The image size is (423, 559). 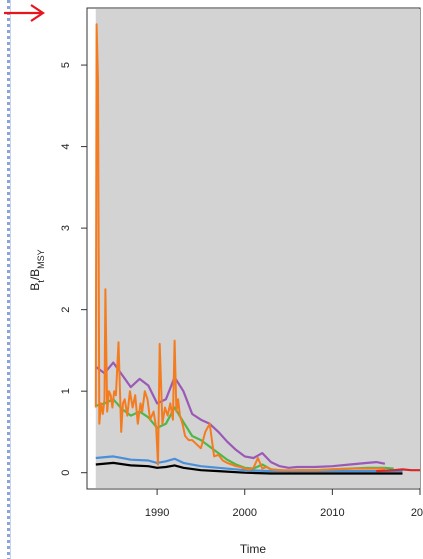 What do you see at coordinates (66, 310) in the screenshot?
I see `y-tick-label: 2` at bounding box center [66, 310].